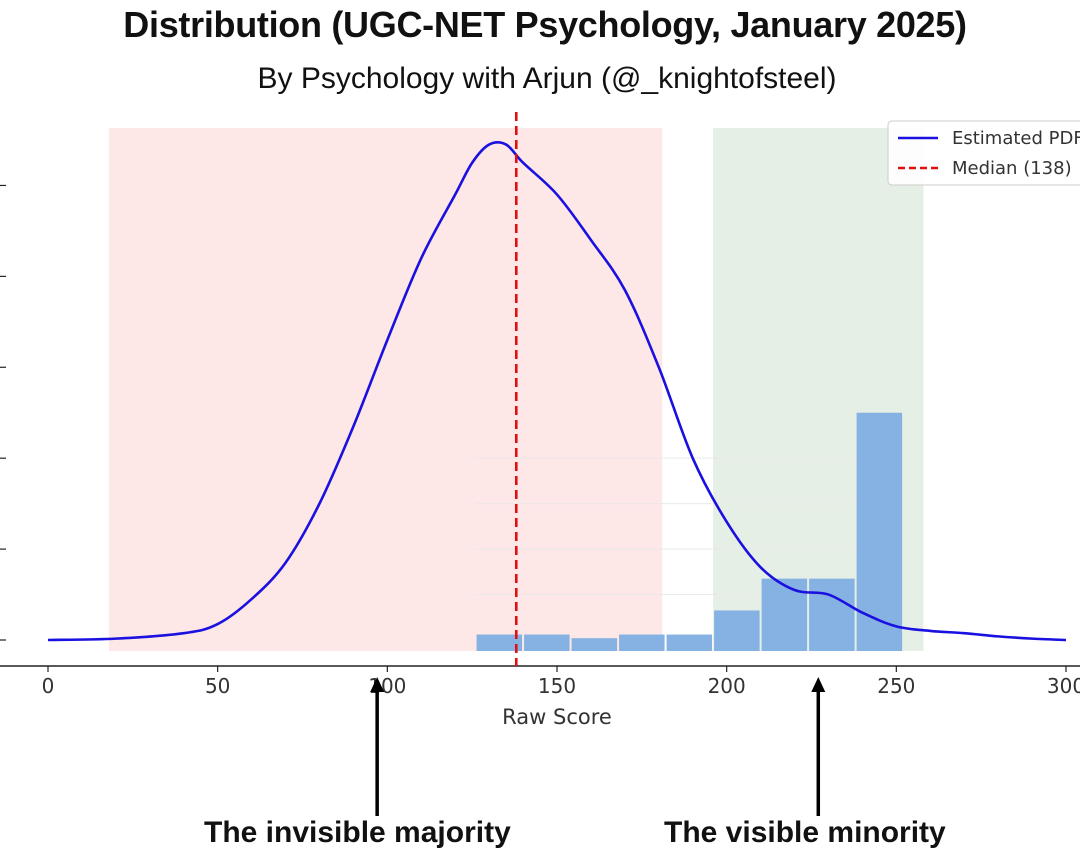  What do you see at coordinates (48, 686) in the screenshot?
I see `x-tick-label: 0` at bounding box center [48, 686].